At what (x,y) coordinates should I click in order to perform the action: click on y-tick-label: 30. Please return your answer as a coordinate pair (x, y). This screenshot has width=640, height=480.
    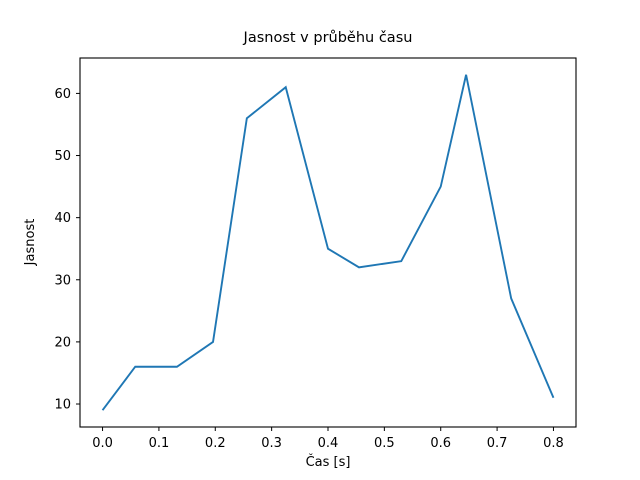
    Looking at the image, I should click on (62, 280).